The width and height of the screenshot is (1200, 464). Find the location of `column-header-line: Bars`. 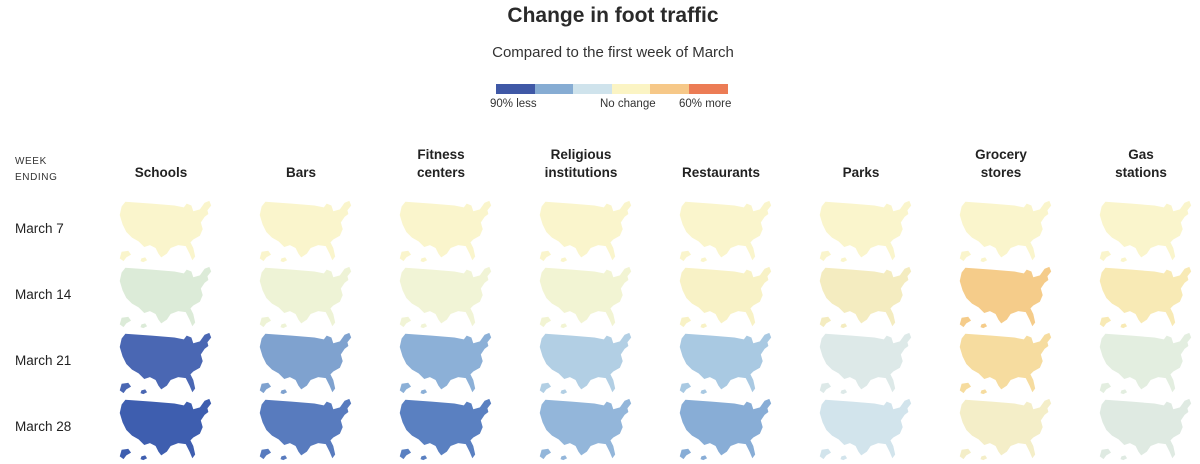

column-header-line: Bars is located at coordinates (301, 172).